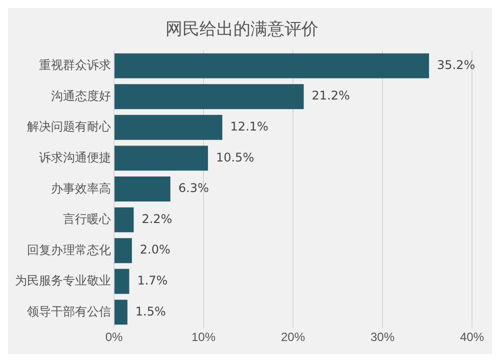 The width and height of the screenshot is (500, 362). I want to click on data-label: 21.2%, so click(331, 95).